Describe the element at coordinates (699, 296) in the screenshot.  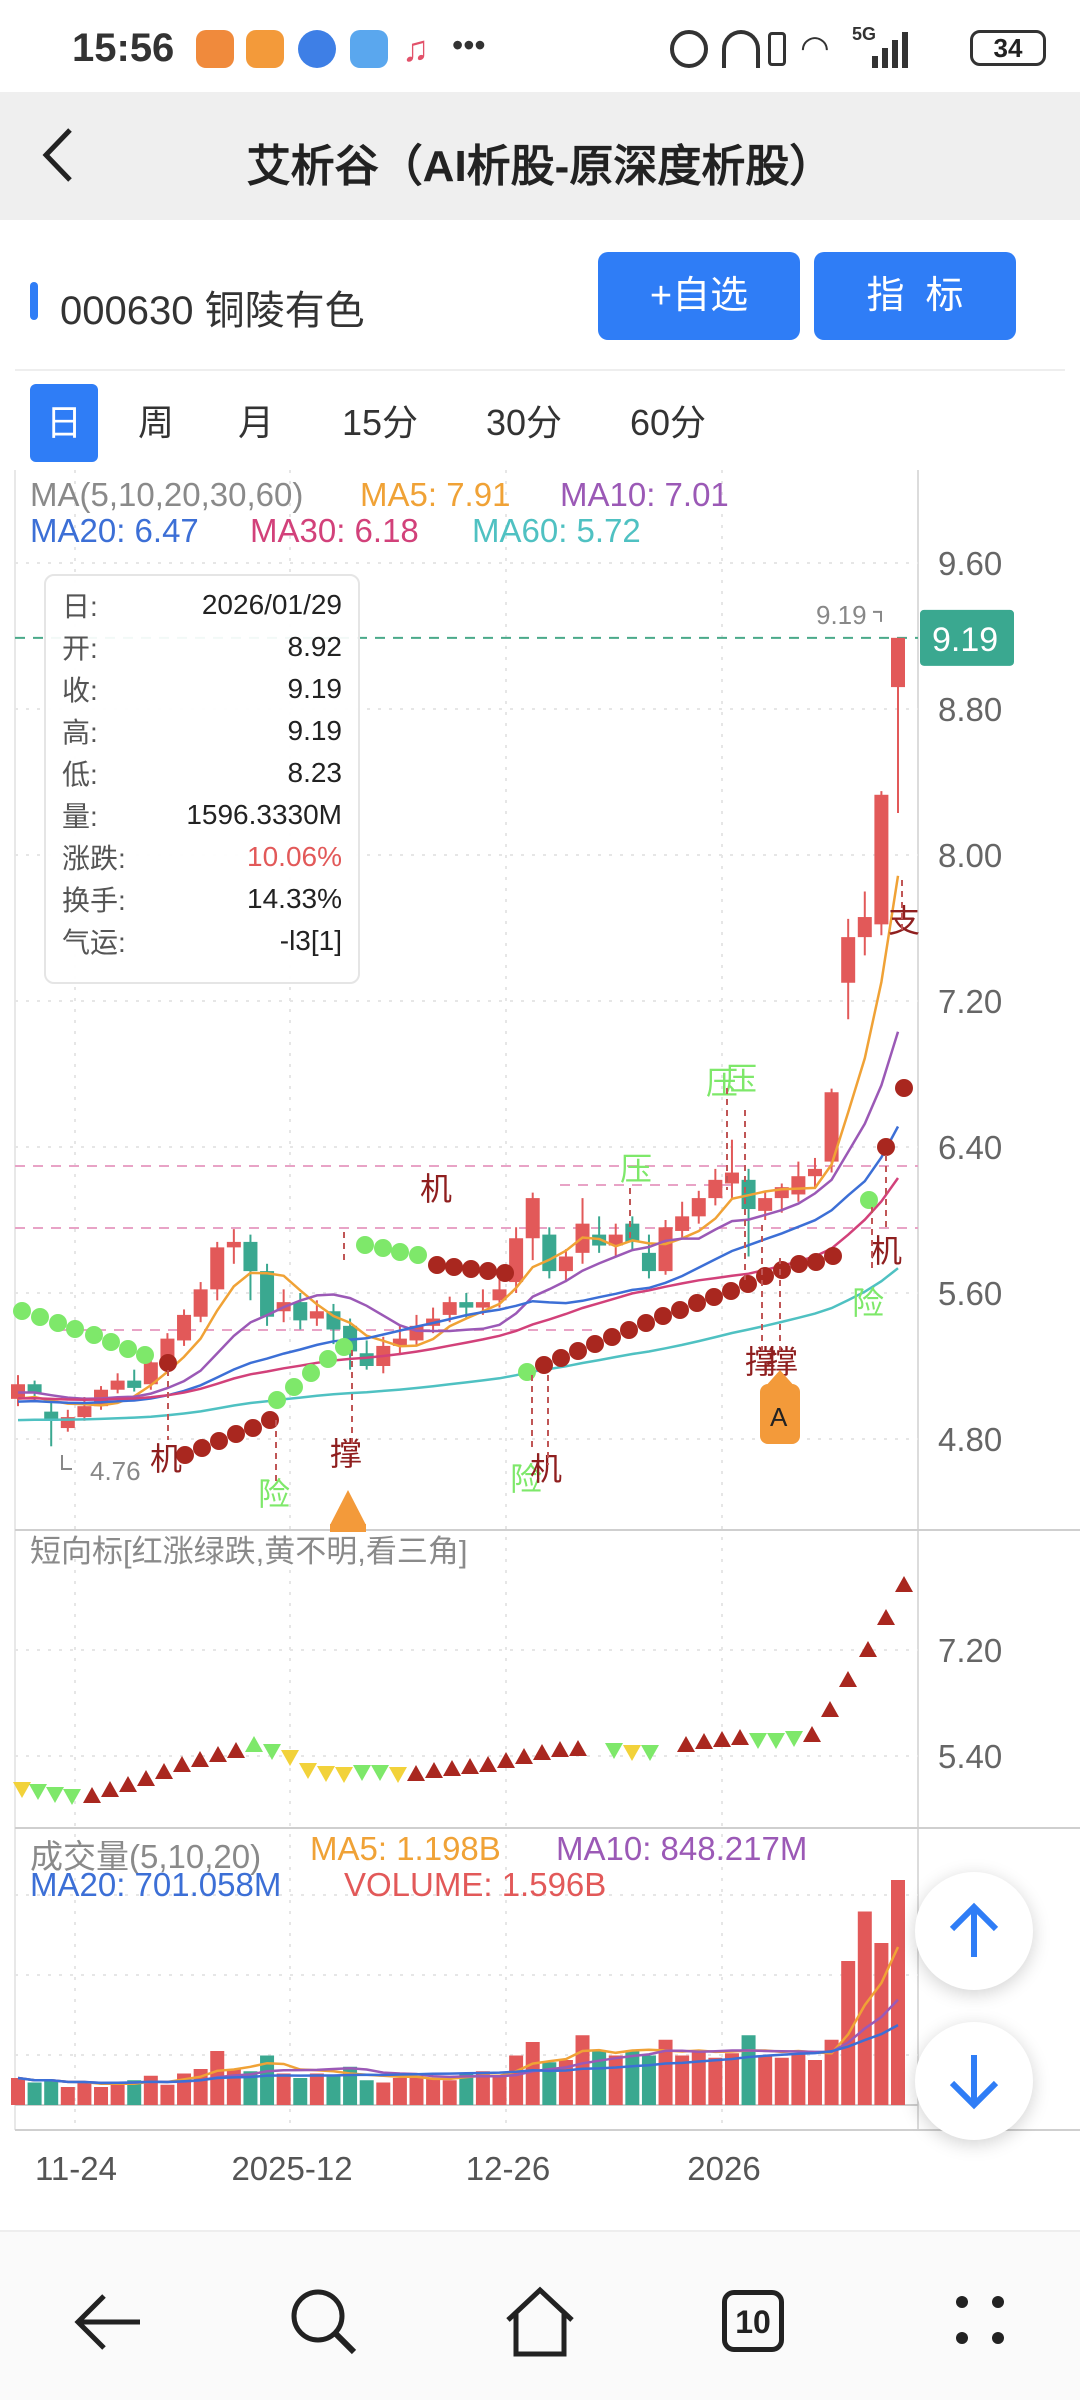
I see `add-watchlist-button: +自选` at that location.